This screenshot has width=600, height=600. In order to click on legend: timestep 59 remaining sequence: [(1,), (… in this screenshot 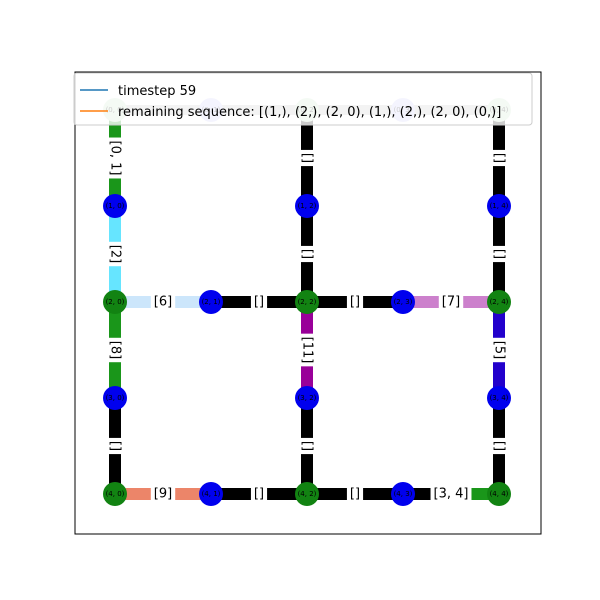, I will do `click(303, 99)`.